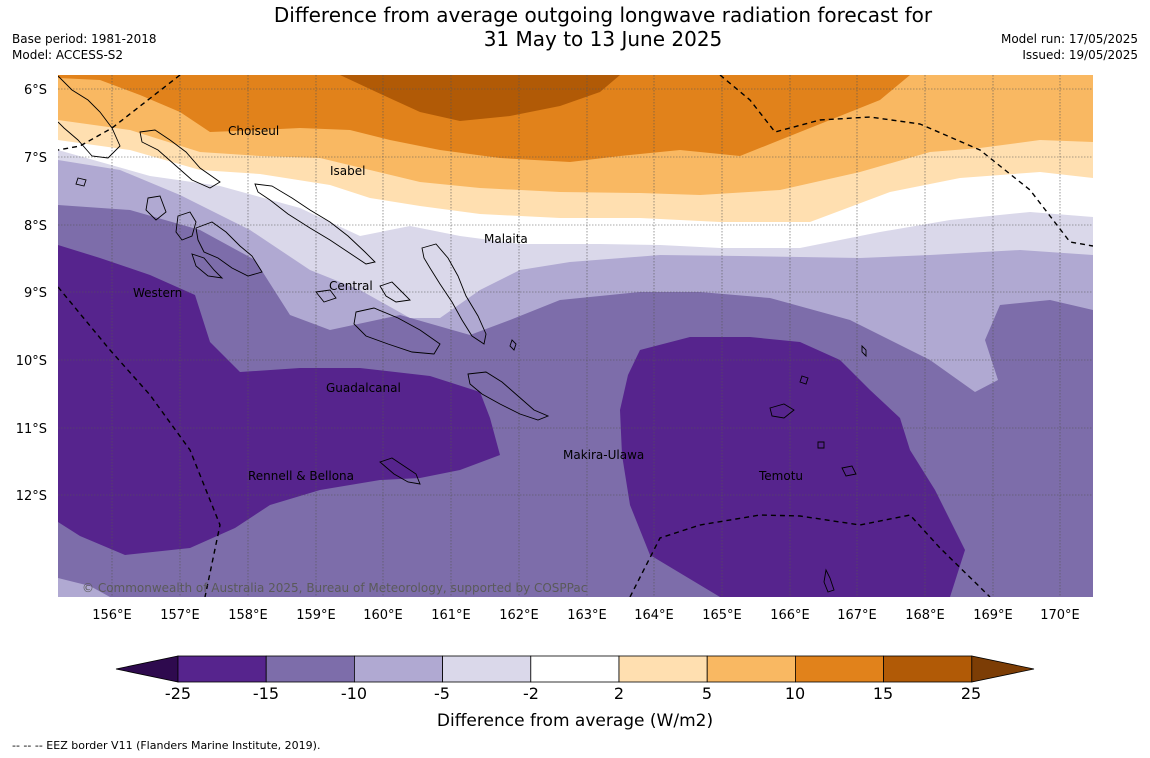  Describe the element at coordinates (157, 293) in the screenshot. I see `label-western: Western` at that location.